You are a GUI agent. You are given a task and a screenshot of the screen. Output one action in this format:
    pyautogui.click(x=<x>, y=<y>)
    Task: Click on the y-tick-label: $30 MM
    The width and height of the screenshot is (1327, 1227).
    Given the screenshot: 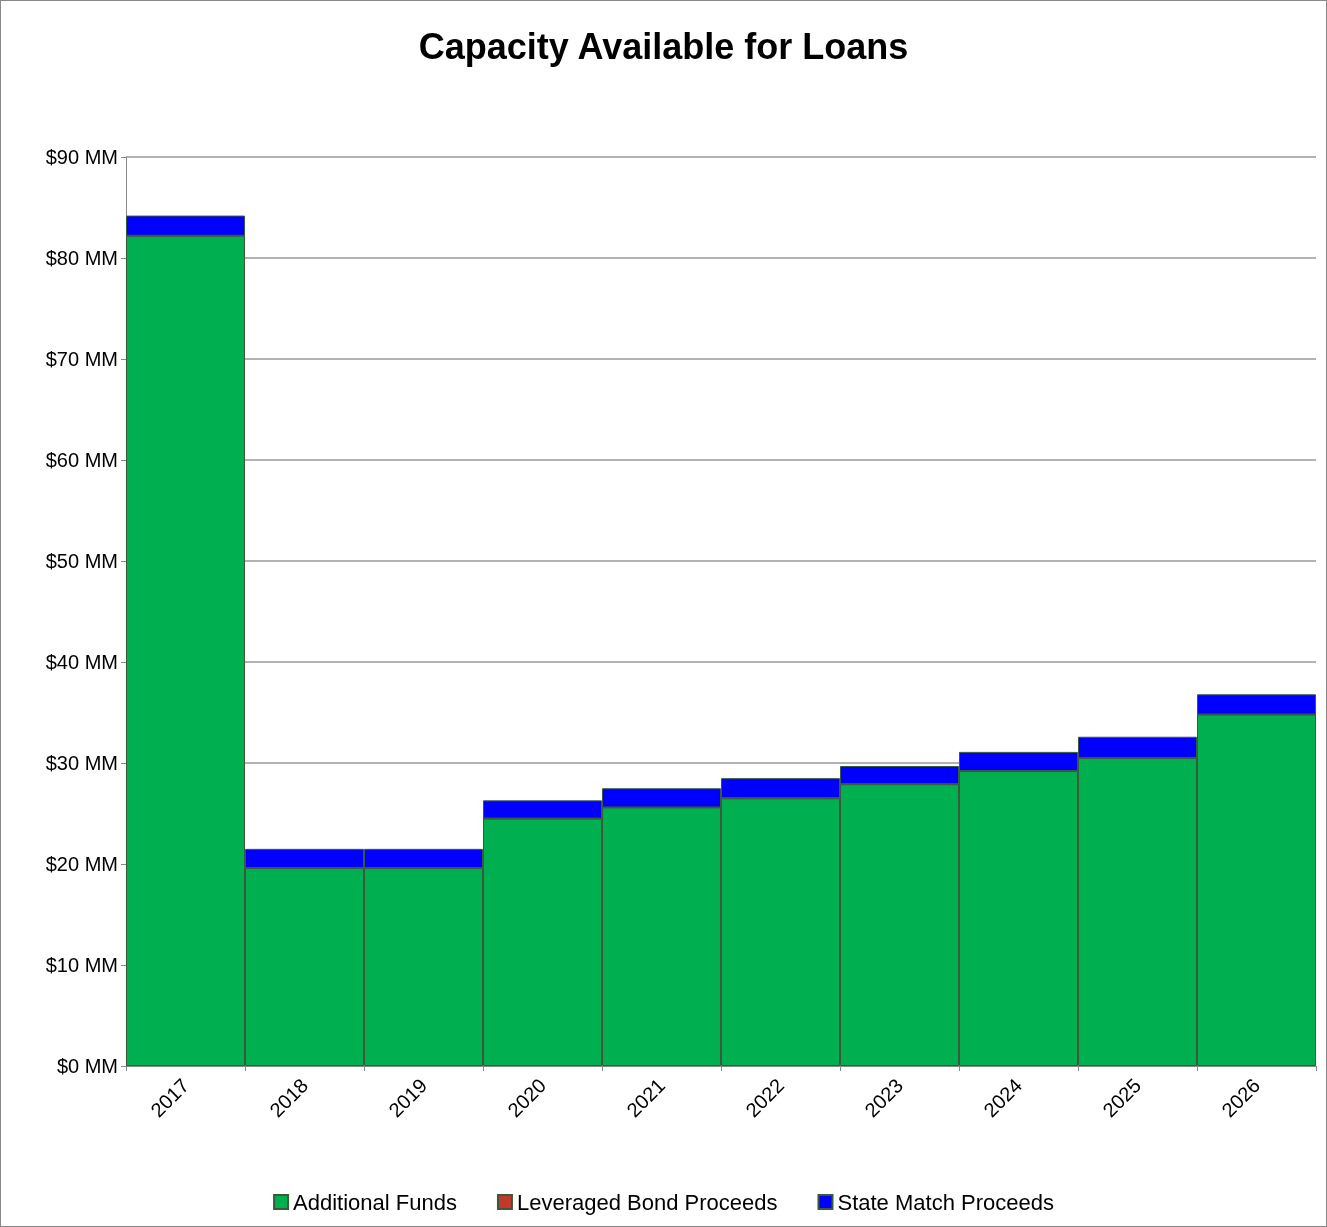 What is the action you would take?
    pyautogui.click(x=81, y=763)
    